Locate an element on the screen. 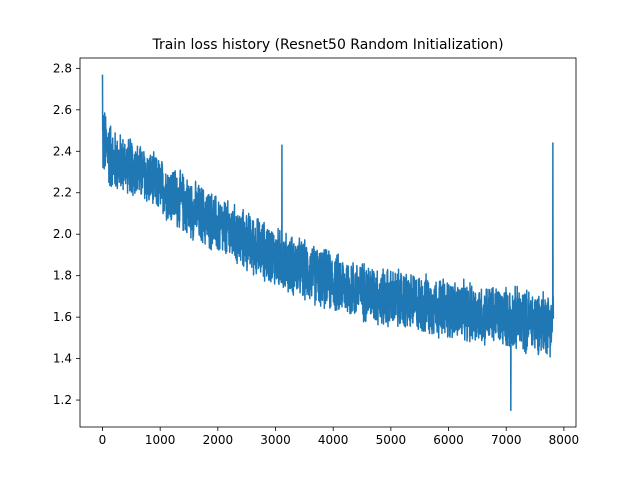  y-tick-label: 1.8 is located at coordinates (62, 276).